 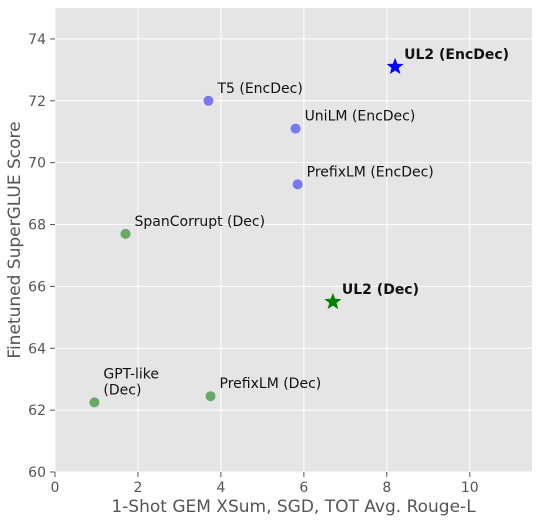 What do you see at coordinates (380, 290) in the screenshot?
I see `point-label: UL2 (Dec)` at bounding box center [380, 290].